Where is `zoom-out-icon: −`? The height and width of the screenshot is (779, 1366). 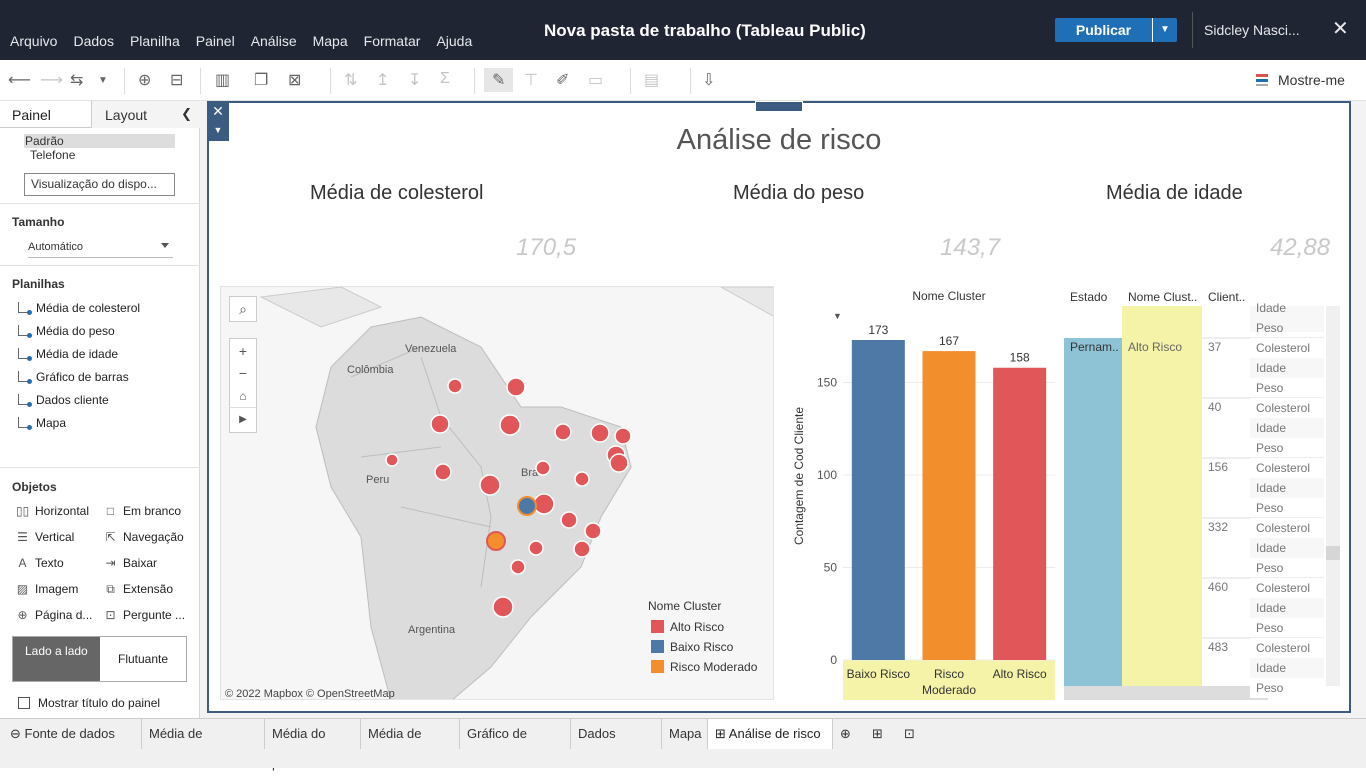 zoom-out-icon: − is located at coordinates (243, 372).